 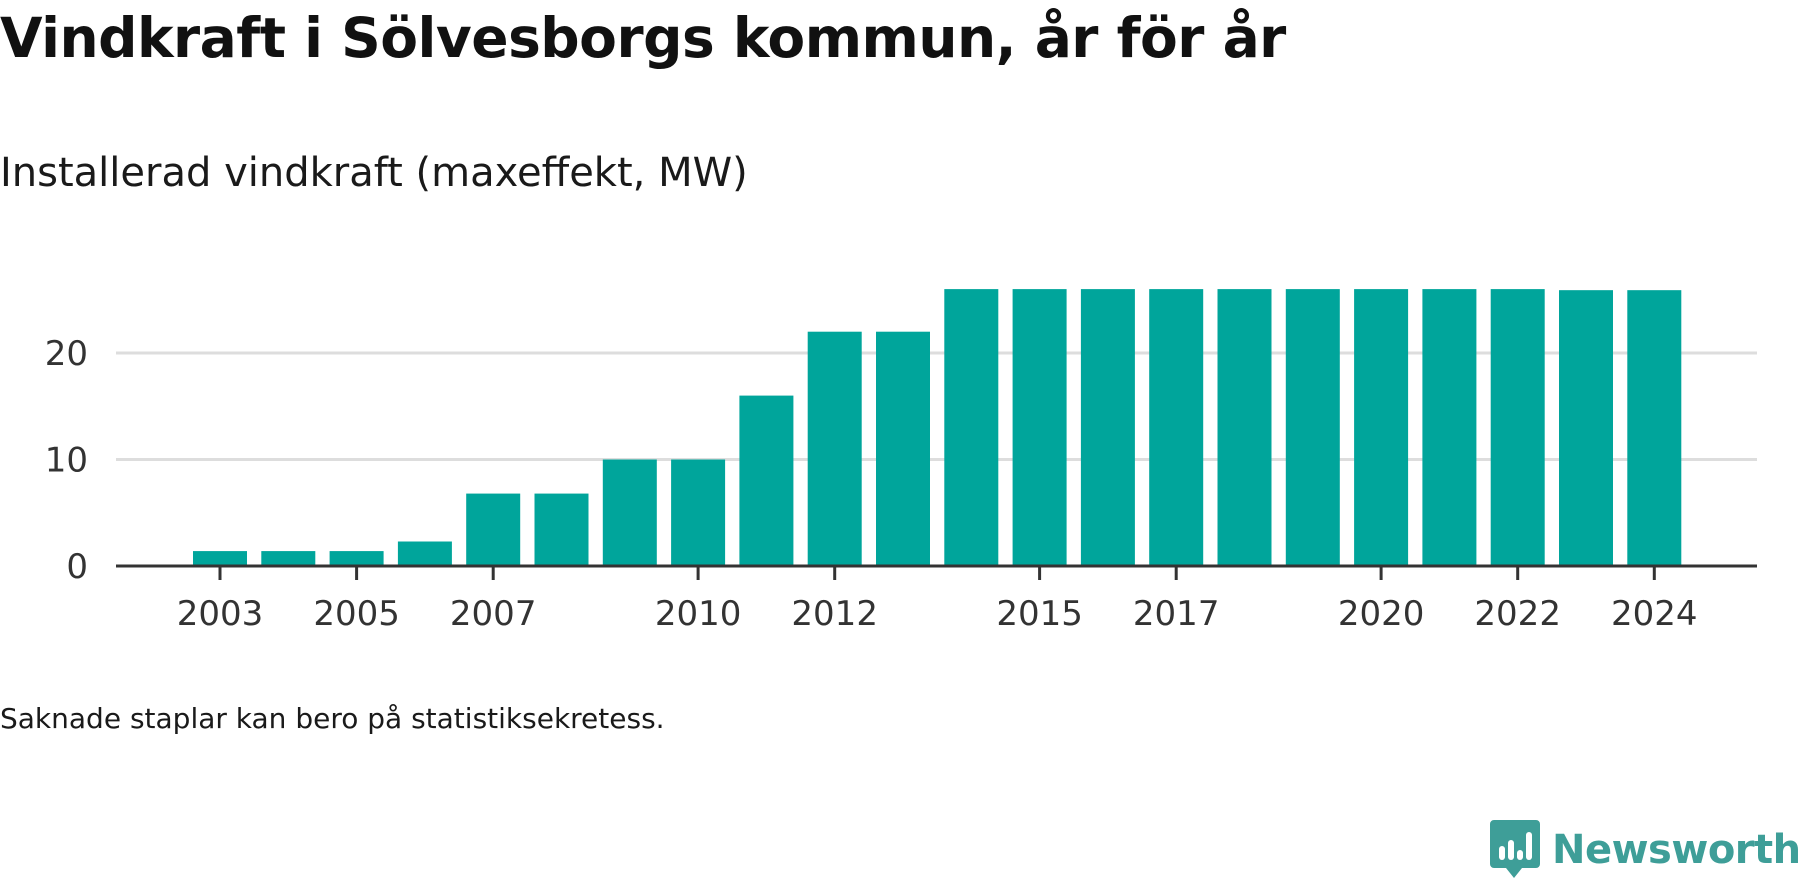 I want to click on bar-2011, so click(x=766, y=480).